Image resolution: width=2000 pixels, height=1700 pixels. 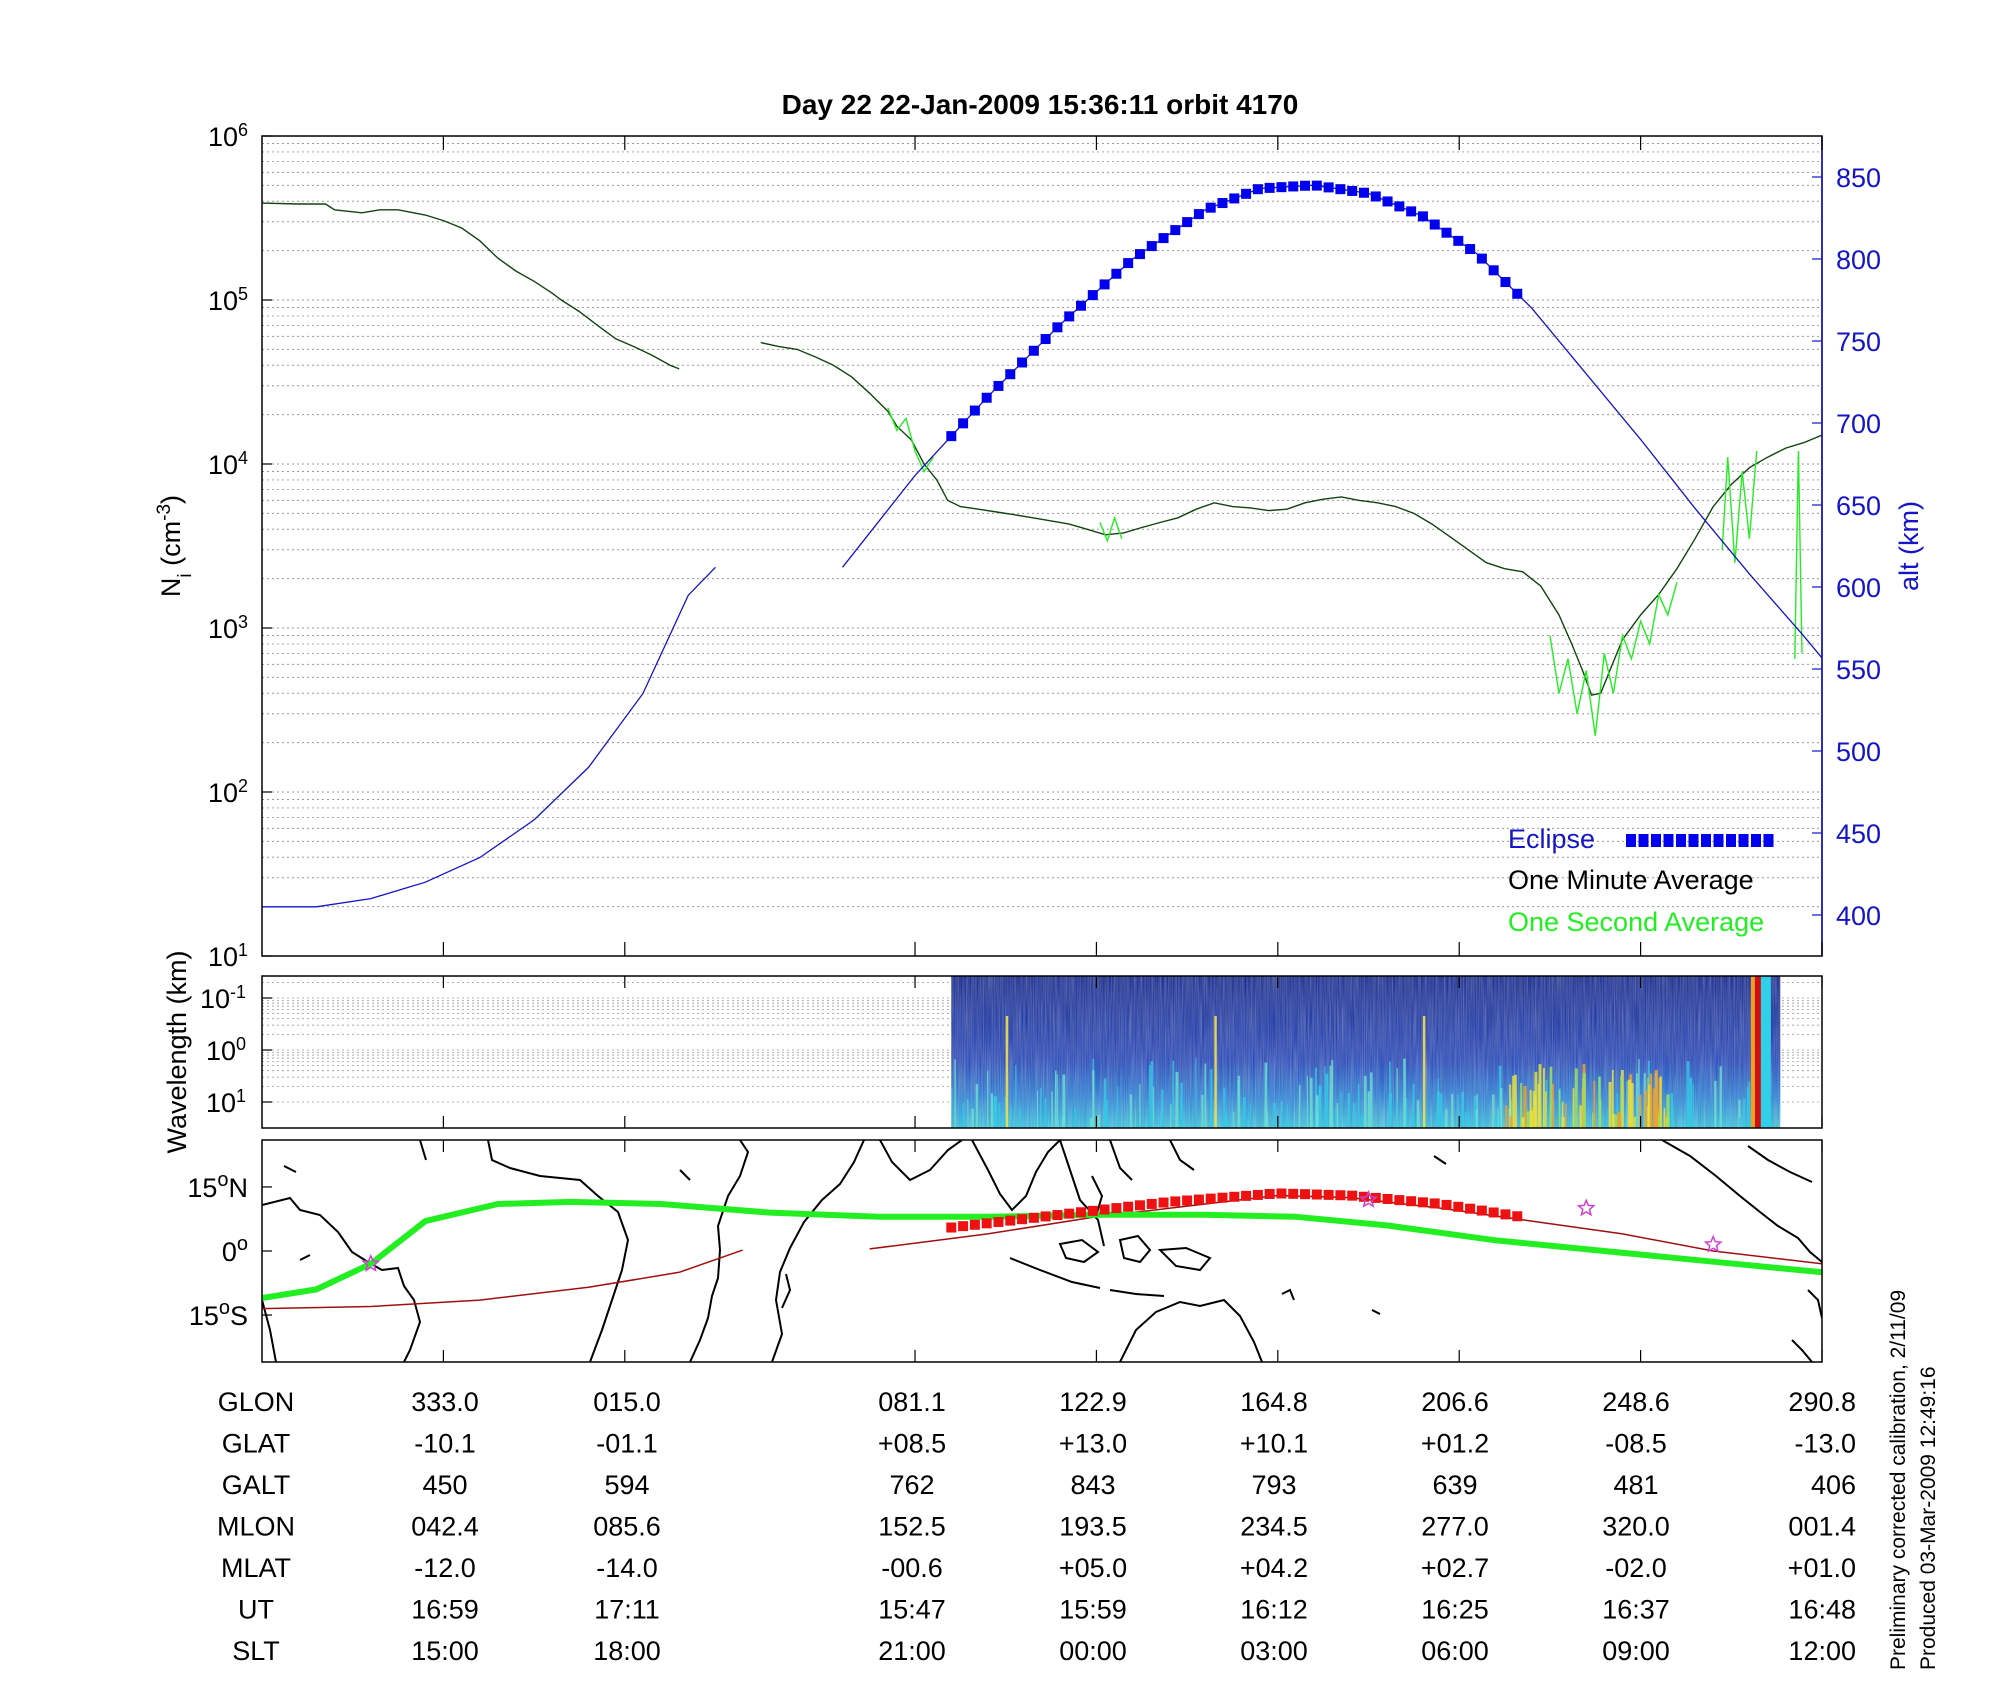 What do you see at coordinates (228, 464) in the screenshot?
I see `left-tick-label: 104` at bounding box center [228, 464].